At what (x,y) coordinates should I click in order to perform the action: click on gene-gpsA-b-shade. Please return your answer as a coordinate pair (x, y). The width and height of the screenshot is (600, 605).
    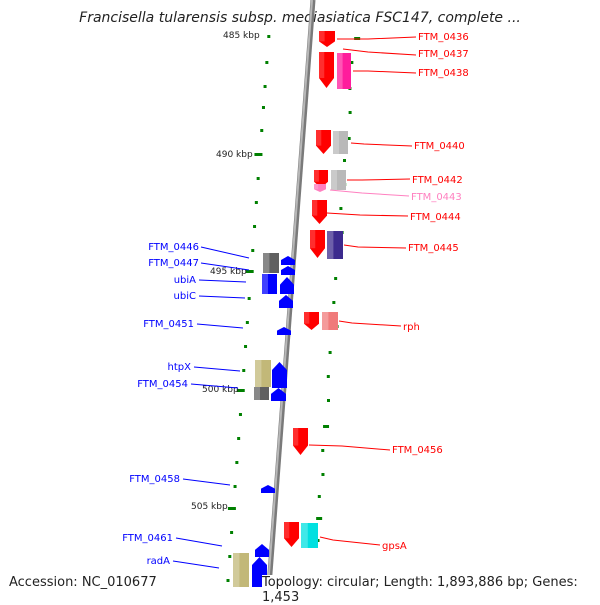
    Looking at the image, I should click on (304, 535).